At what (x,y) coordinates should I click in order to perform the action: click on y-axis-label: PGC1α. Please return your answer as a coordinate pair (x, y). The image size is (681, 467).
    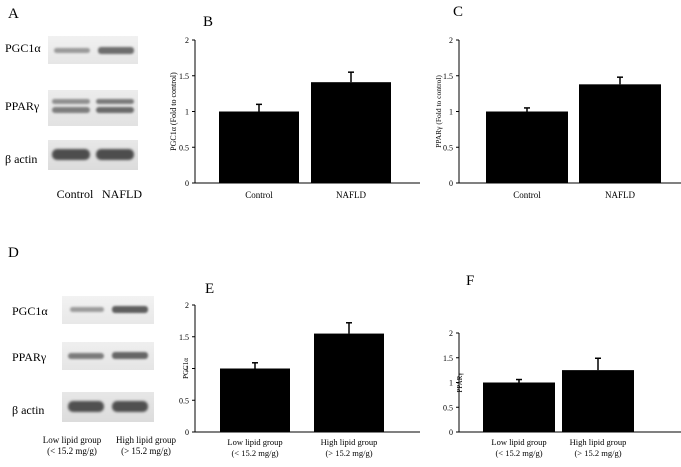
    Looking at the image, I should click on (186, 368).